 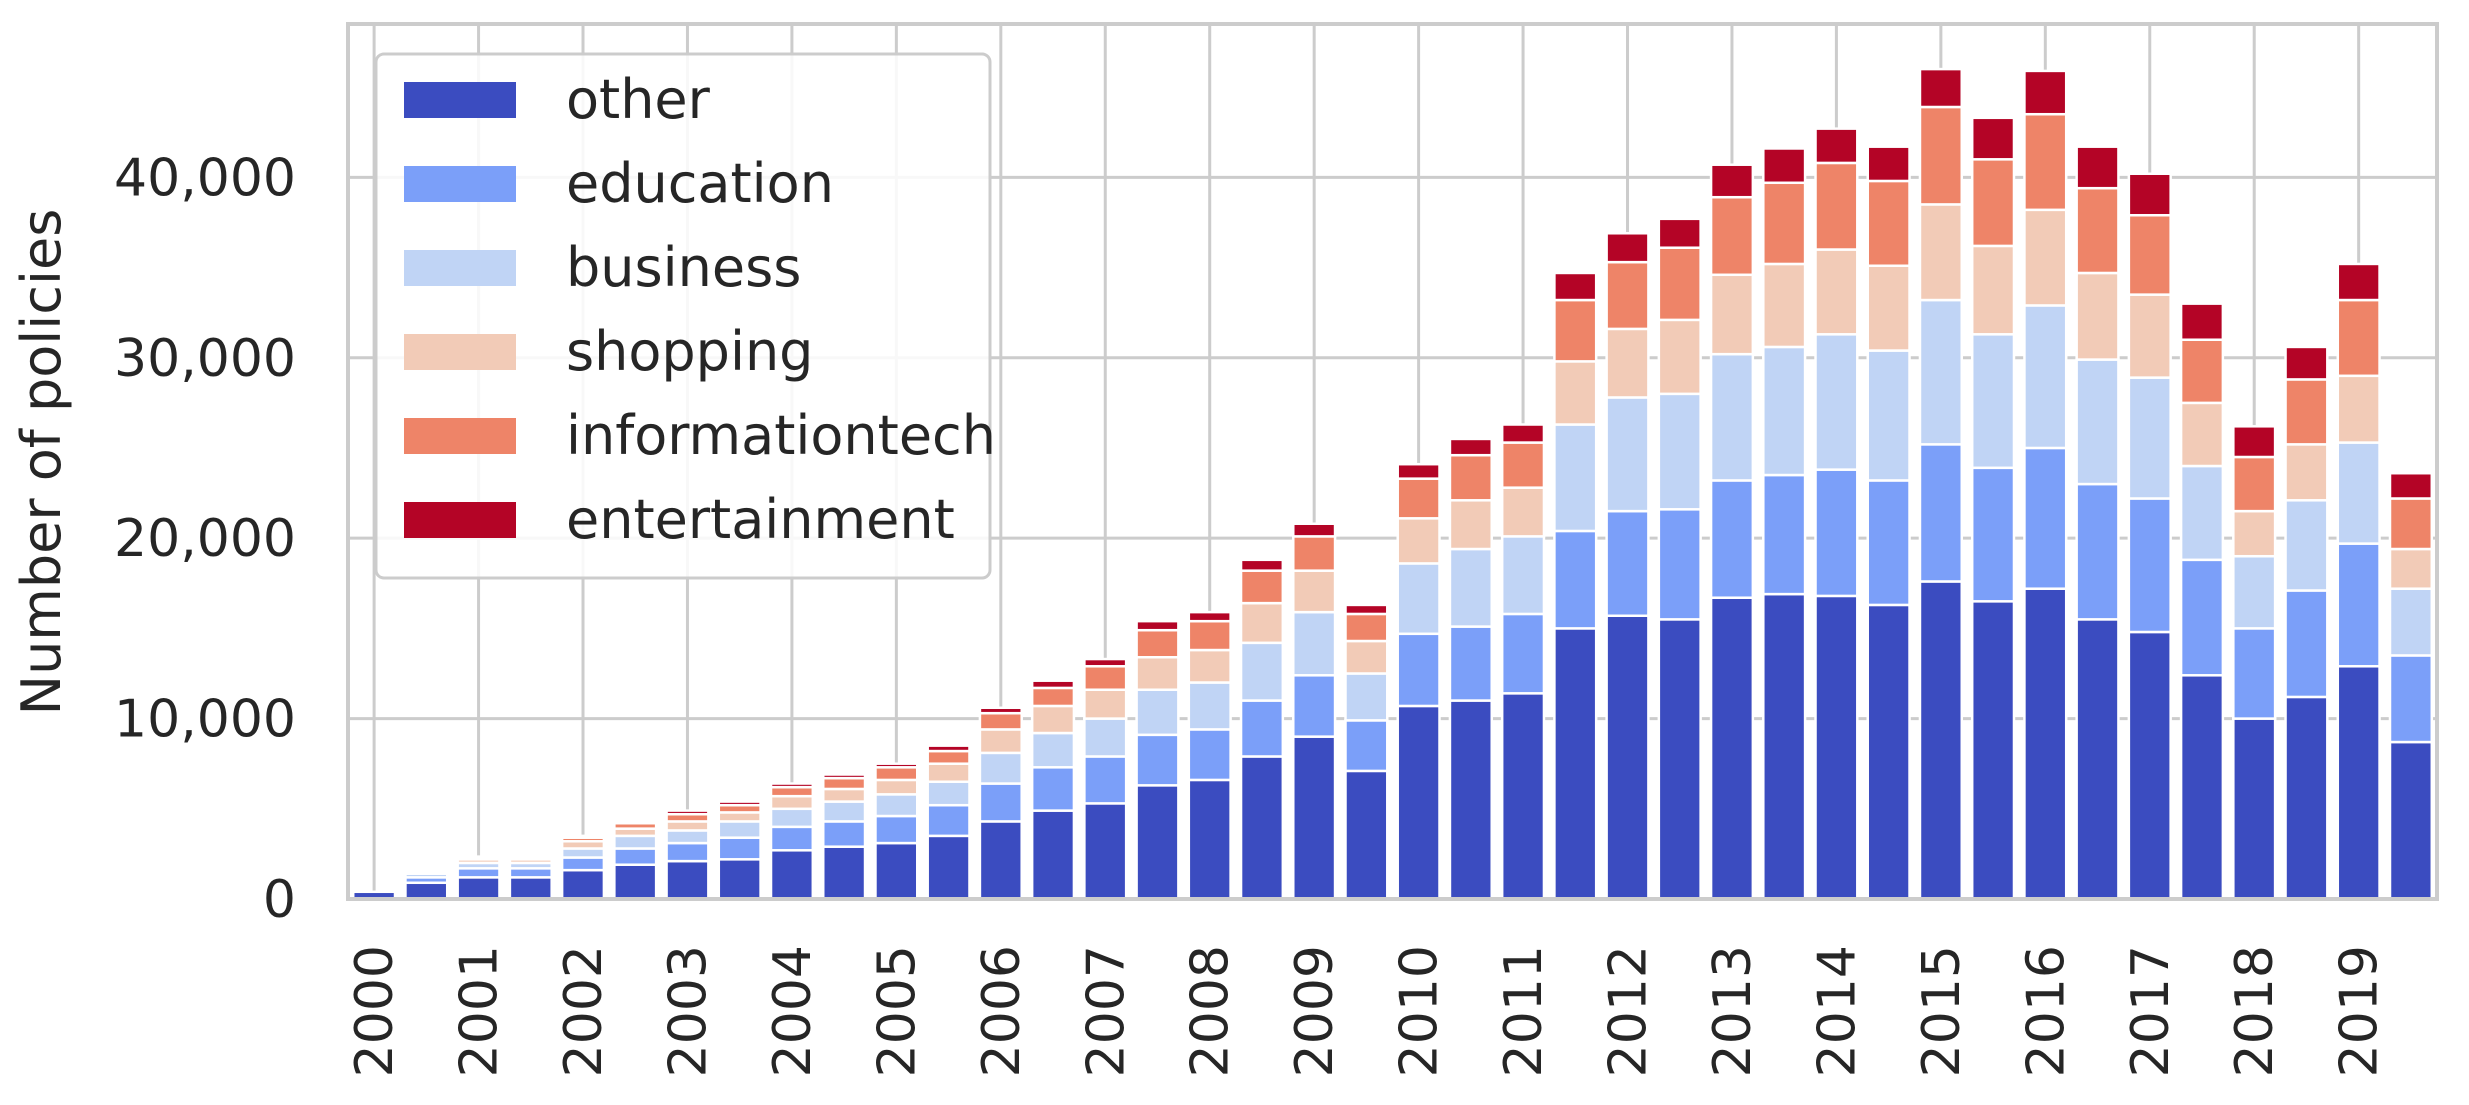 What do you see at coordinates (948, 748) in the screenshot?
I see `bar-entertainment-2005b` at bounding box center [948, 748].